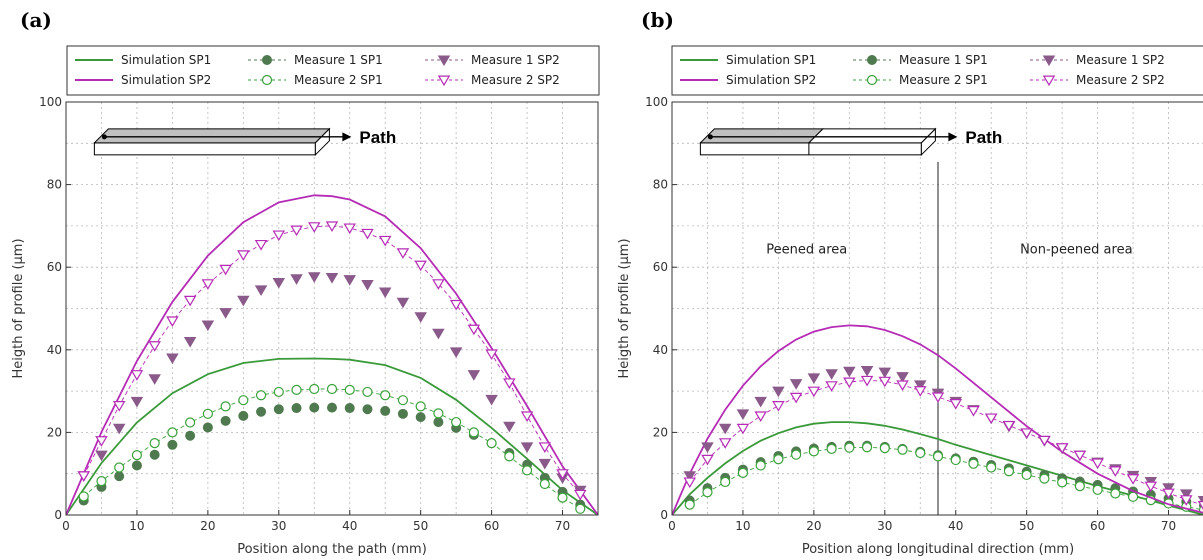 The height and width of the screenshot is (560, 1203). I want to click on series-measure-2-sp1, so click(332, 448).